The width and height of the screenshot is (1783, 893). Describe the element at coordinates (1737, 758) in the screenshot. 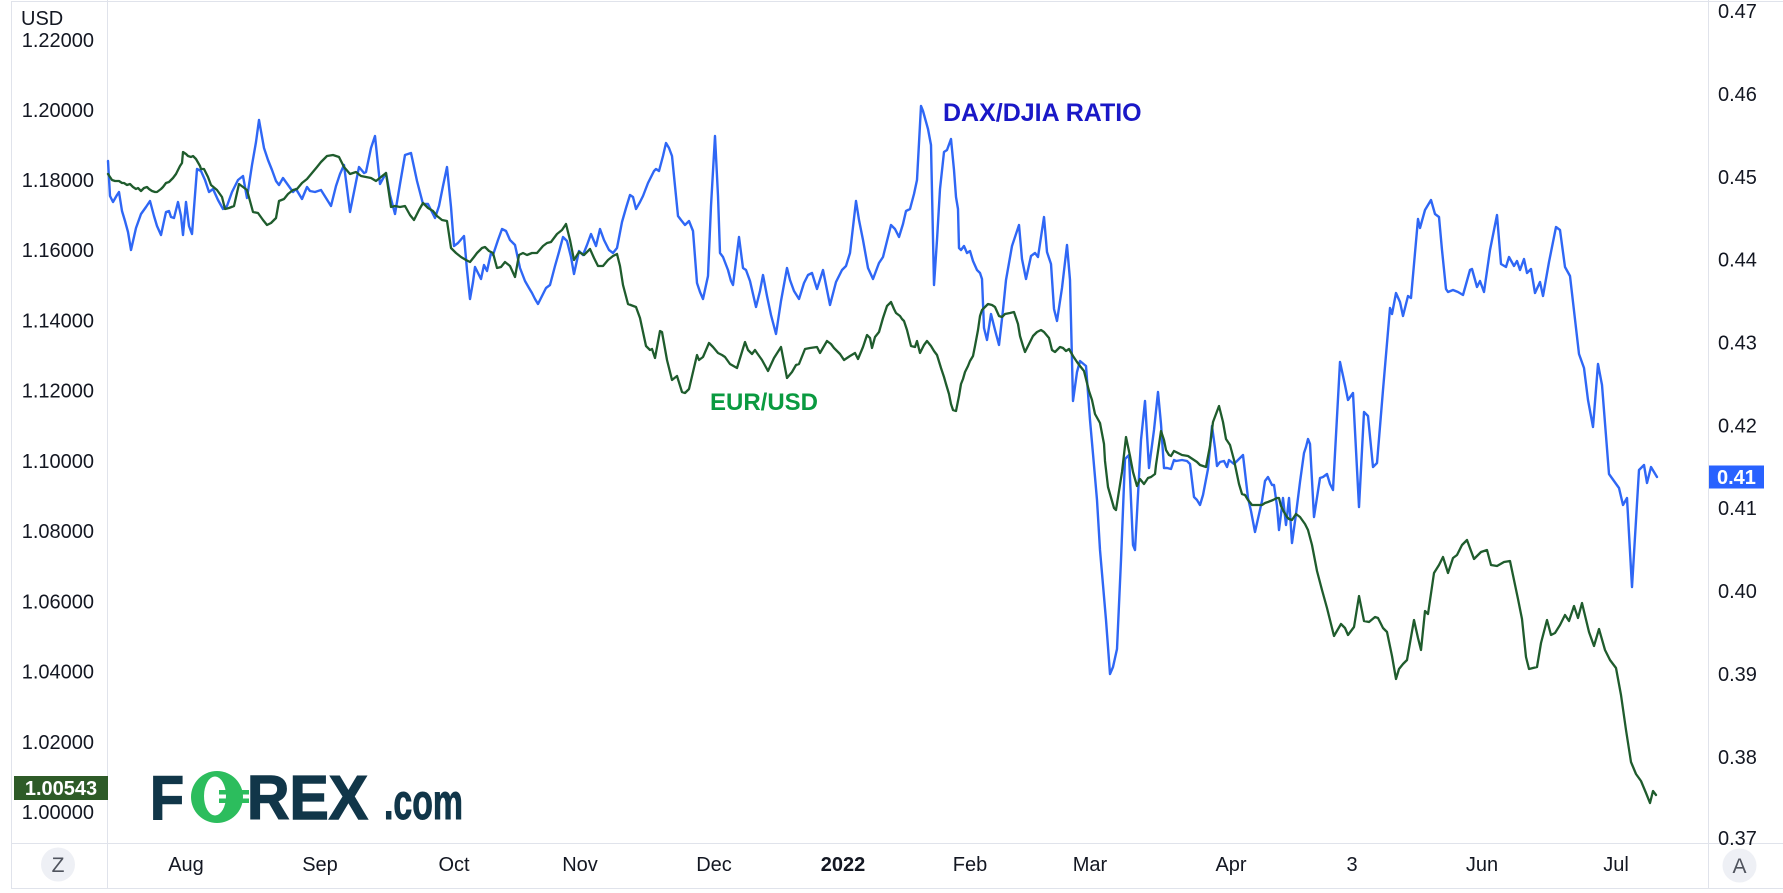

I see `svg-text: 0.38` at that location.